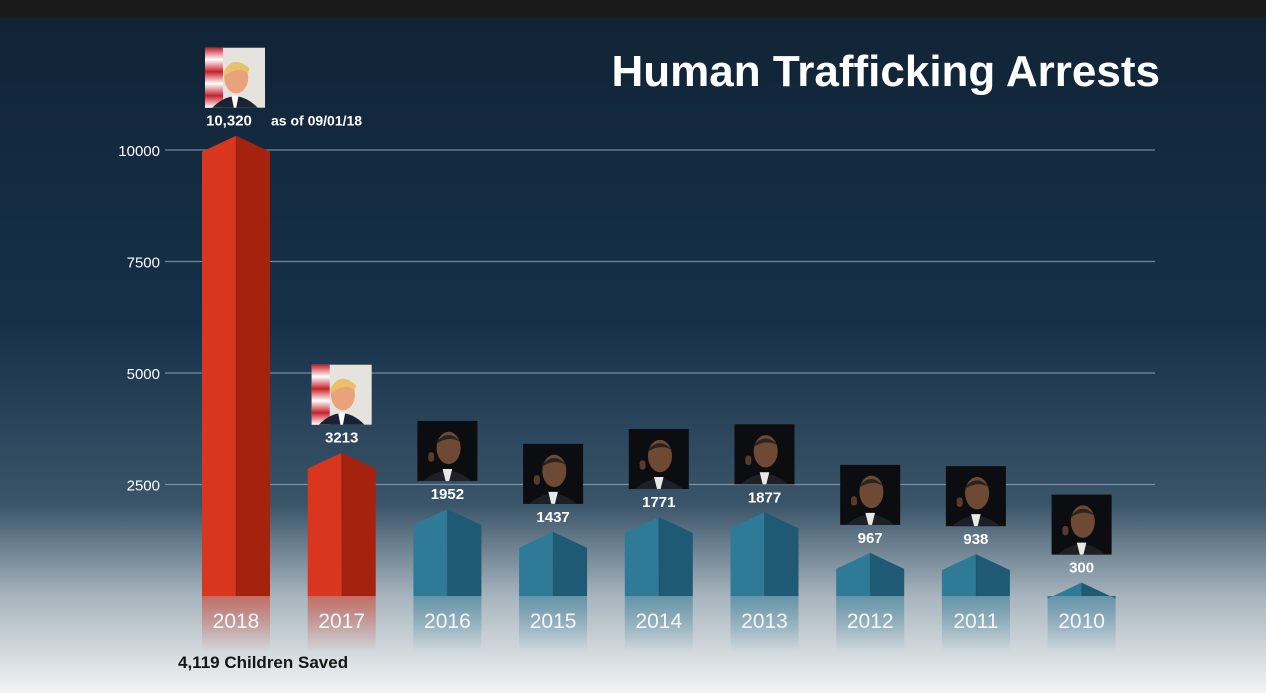 The height and width of the screenshot is (693, 1266). I want to click on category-label-2011: 2011, so click(975, 621).